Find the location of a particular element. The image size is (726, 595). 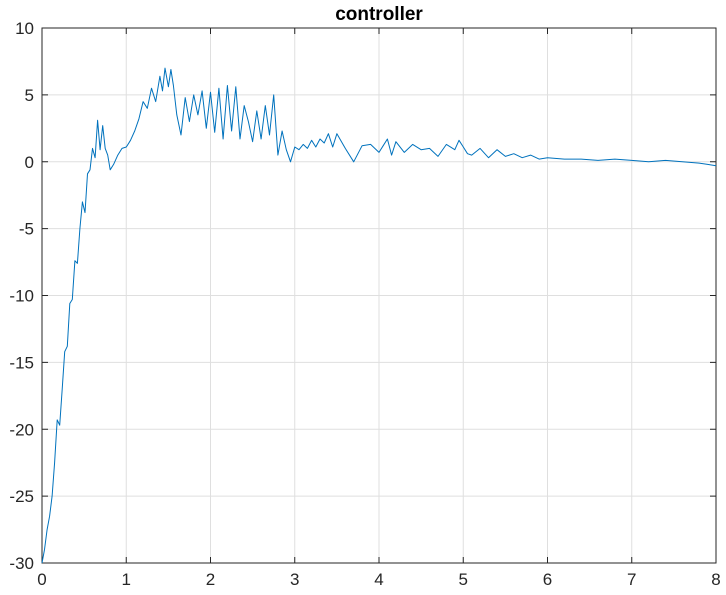

y-tick-label: 0 is located at coordinates (29, 162).